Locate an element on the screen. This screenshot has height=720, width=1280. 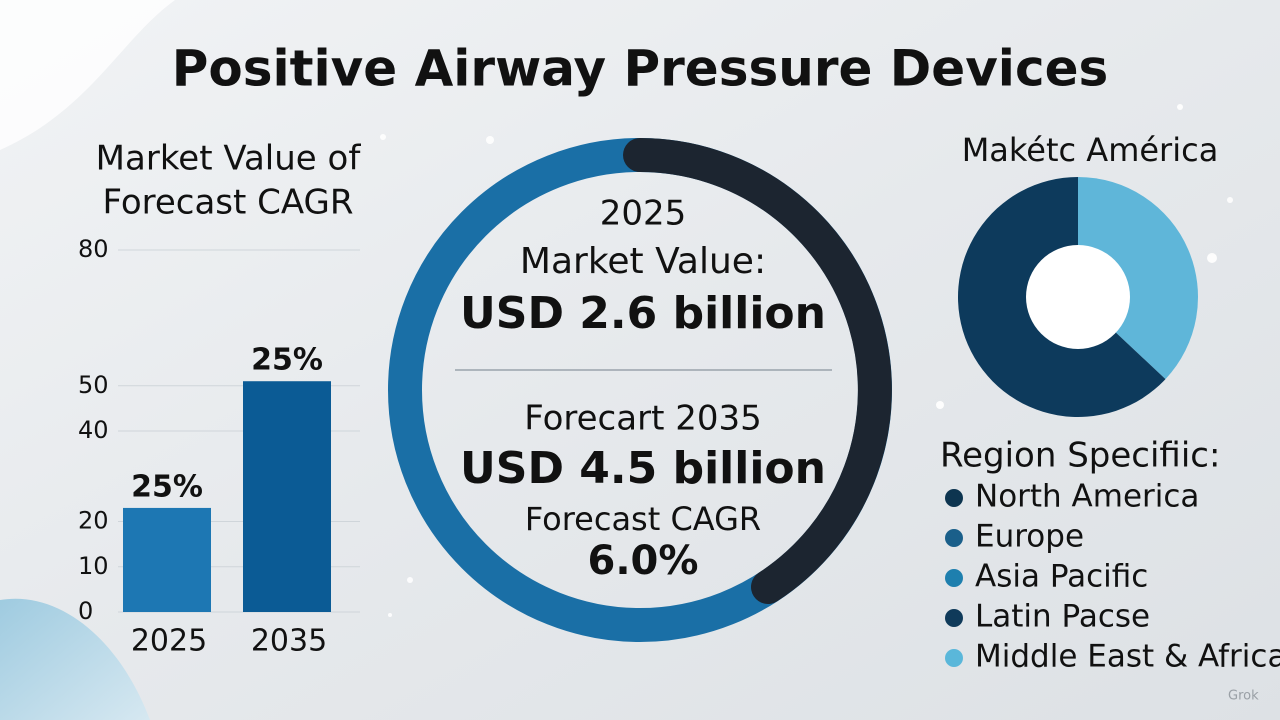
legend-label: Middle East & Africa is located at coordinates (1127, 657).